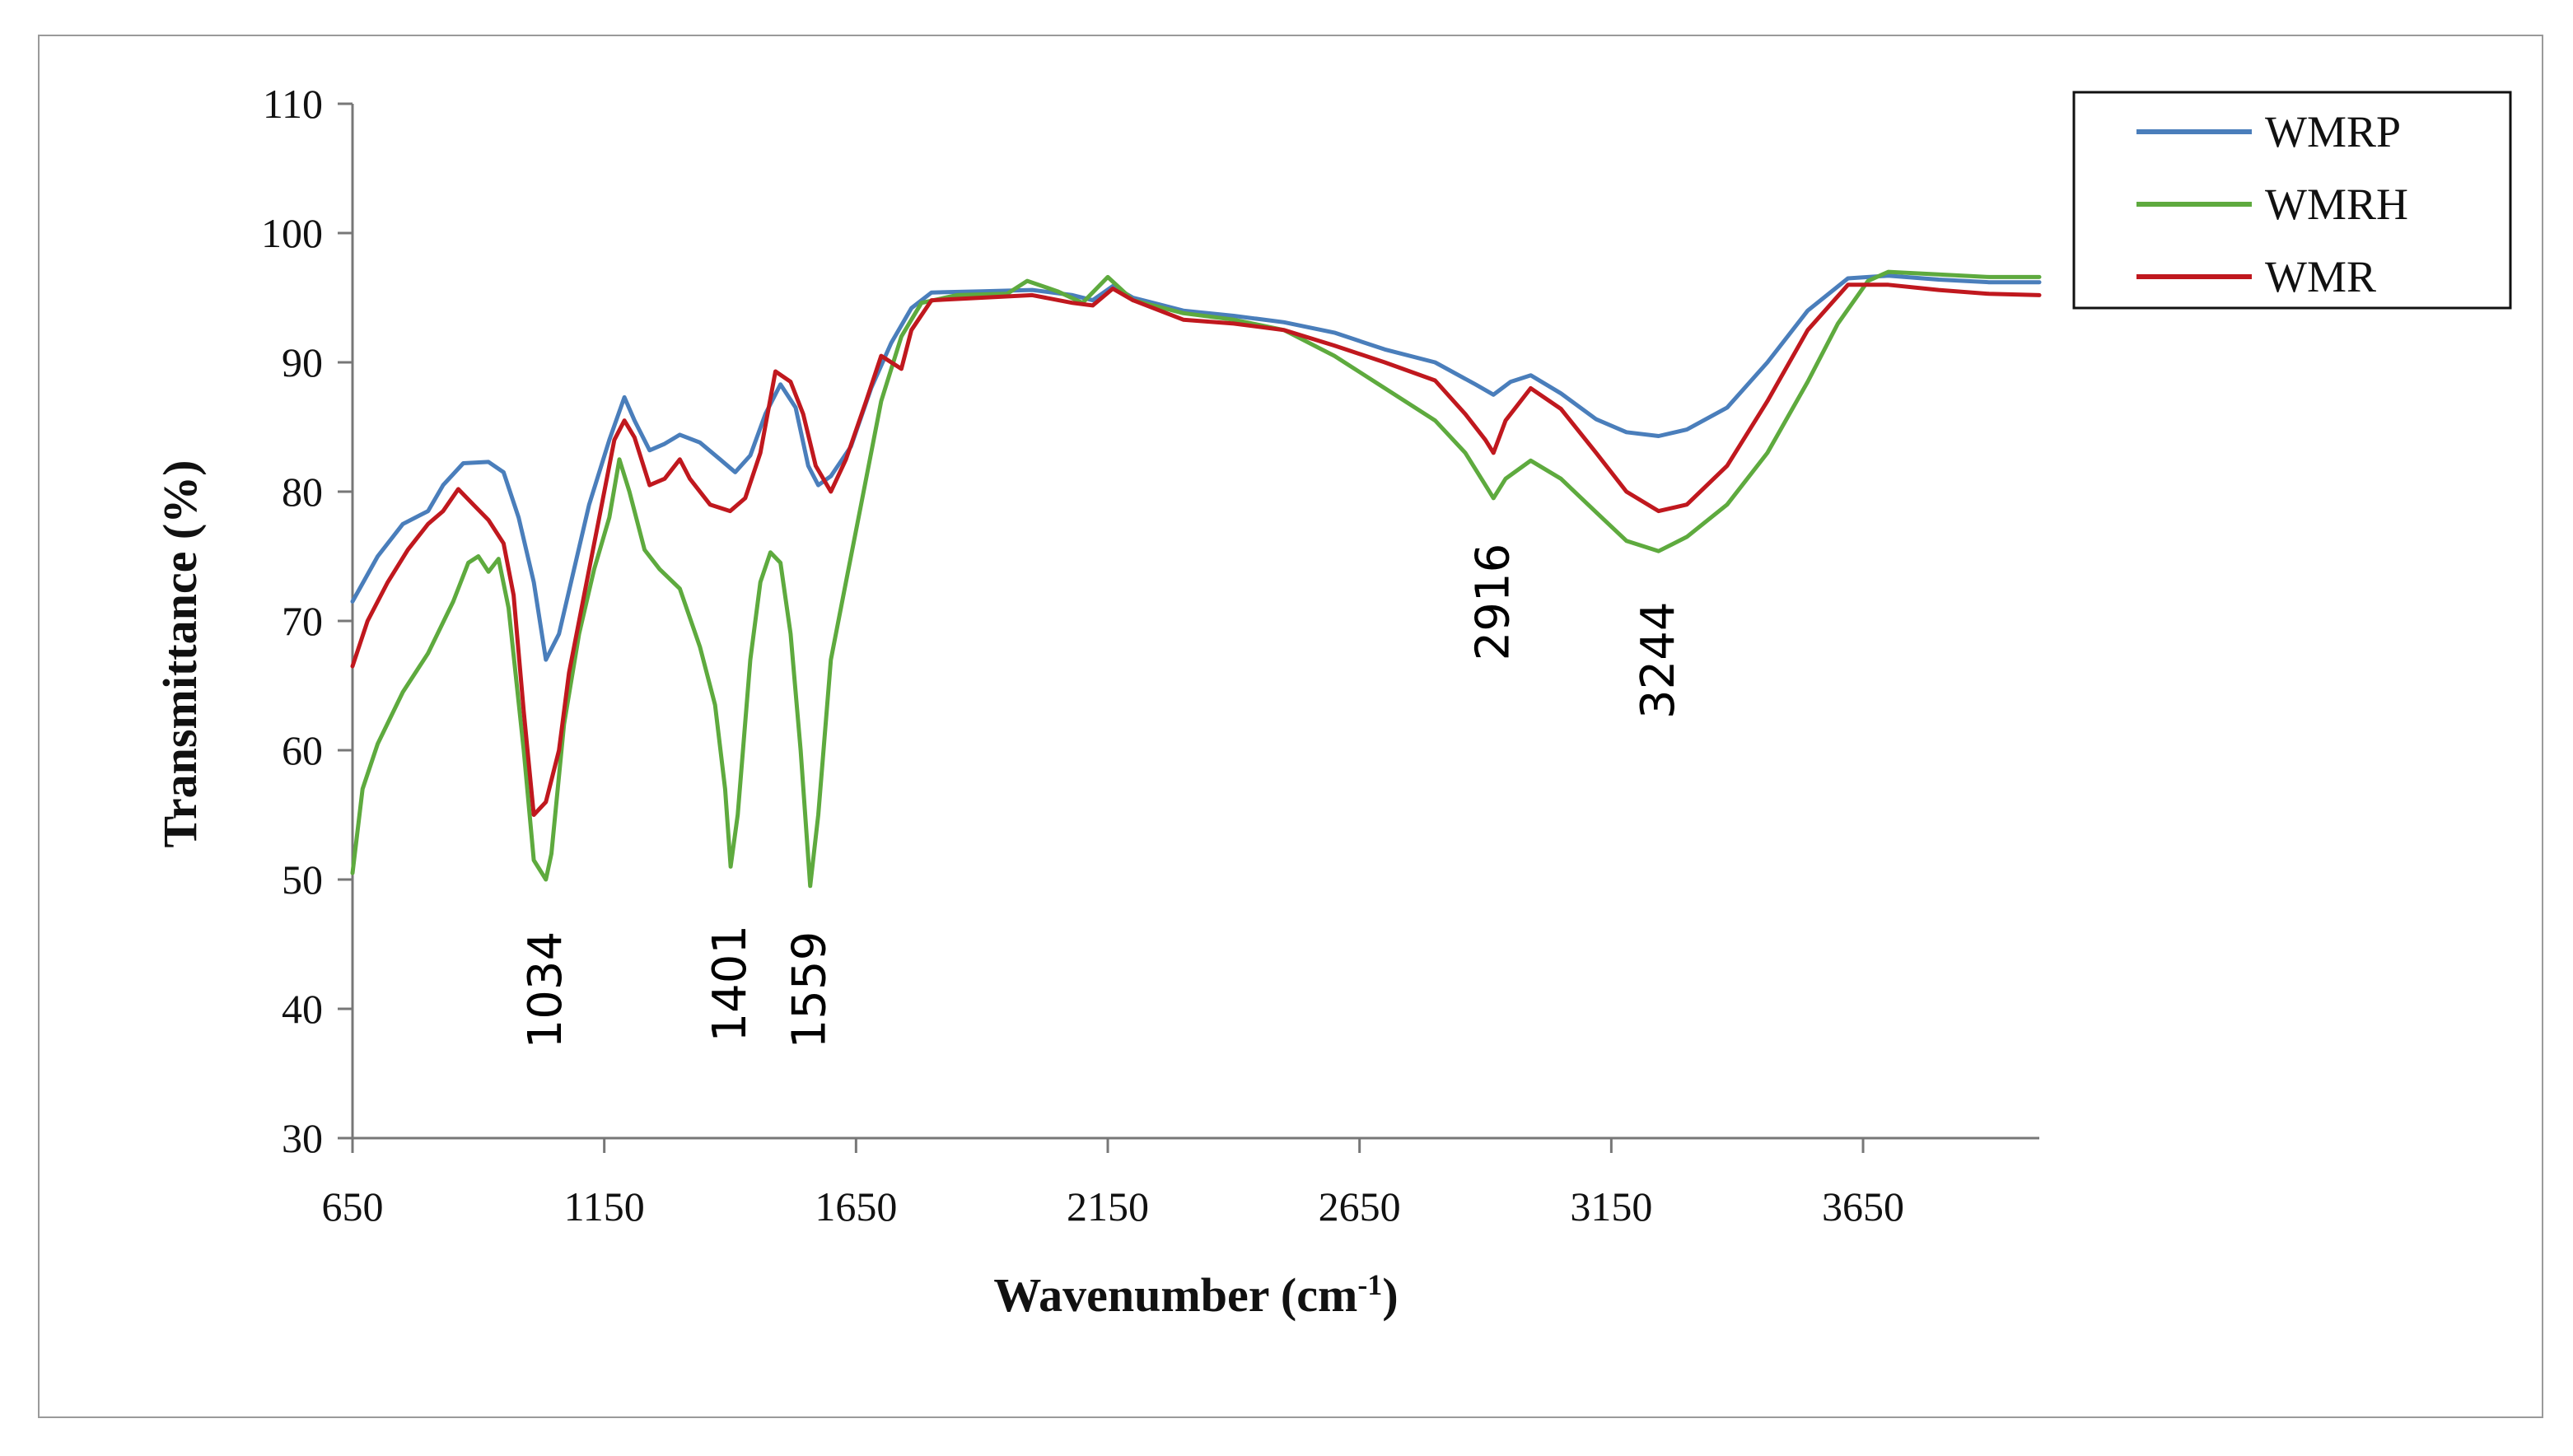 The width and height of the screenshot is (2573, 1456). I want to click on y-tick-label: 60, so click(302, 750).